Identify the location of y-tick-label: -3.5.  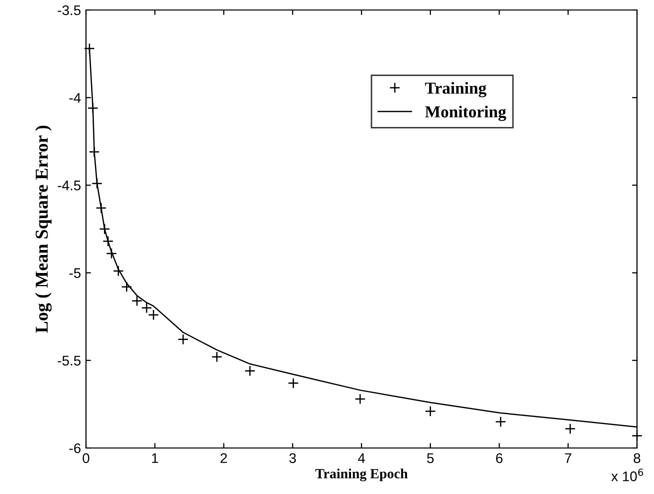
(69, 10).